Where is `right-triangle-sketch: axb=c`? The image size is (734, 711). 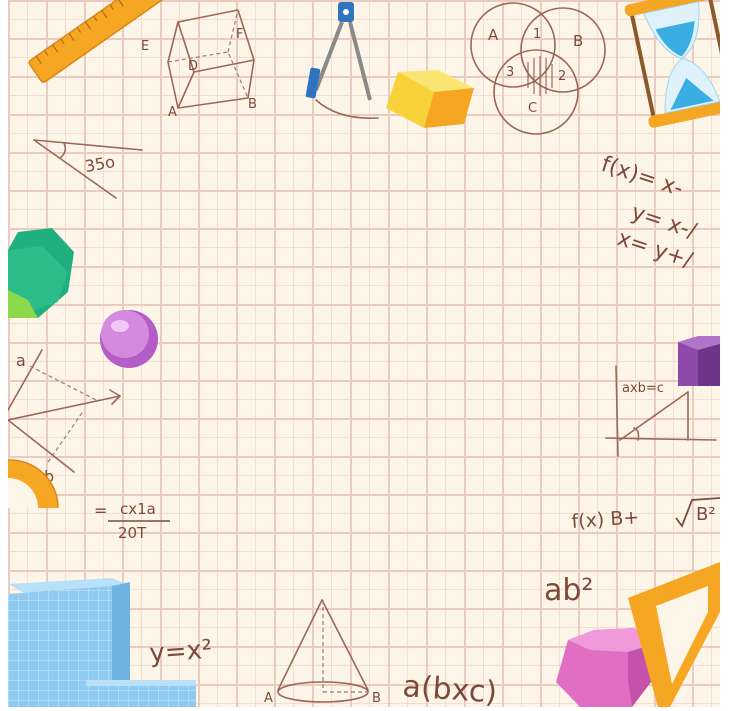 right-triangle-sketch: axb=c is located at coordinates (661, 411).